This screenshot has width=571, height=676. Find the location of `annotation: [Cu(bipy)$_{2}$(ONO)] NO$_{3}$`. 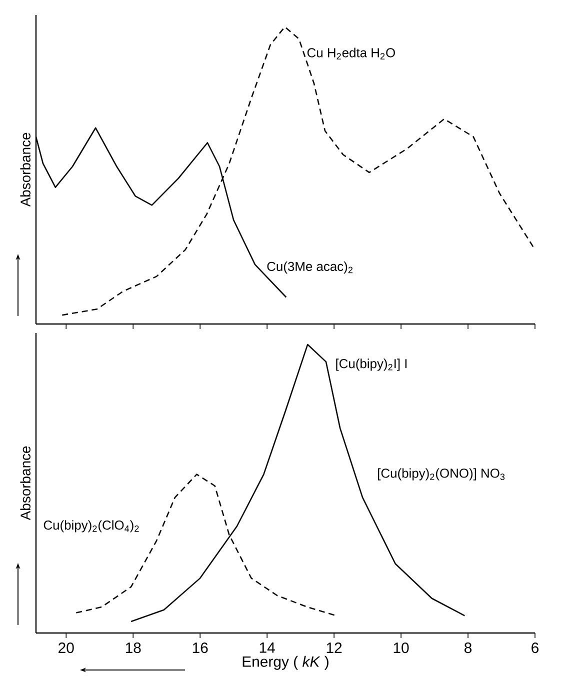

annotation: [Cu(bipy)$_{2}$(ONO)] NO$_{3}$ is located at coordinates (441, 474).